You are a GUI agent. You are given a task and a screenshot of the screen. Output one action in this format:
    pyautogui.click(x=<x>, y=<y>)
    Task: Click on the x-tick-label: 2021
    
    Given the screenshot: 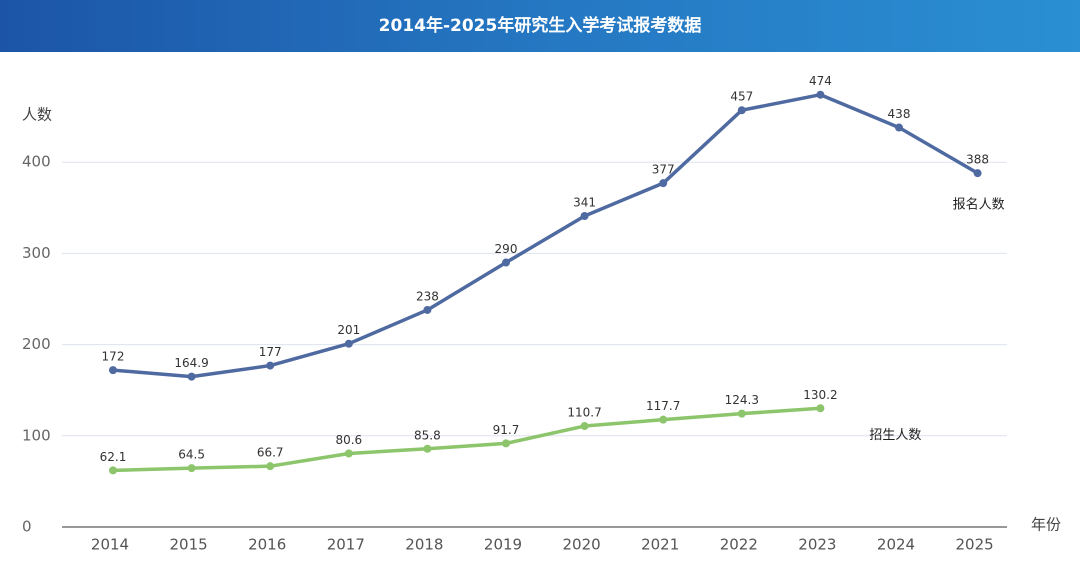 What is the action you would take?
    pyautogui.click(x=660, y=545)
    